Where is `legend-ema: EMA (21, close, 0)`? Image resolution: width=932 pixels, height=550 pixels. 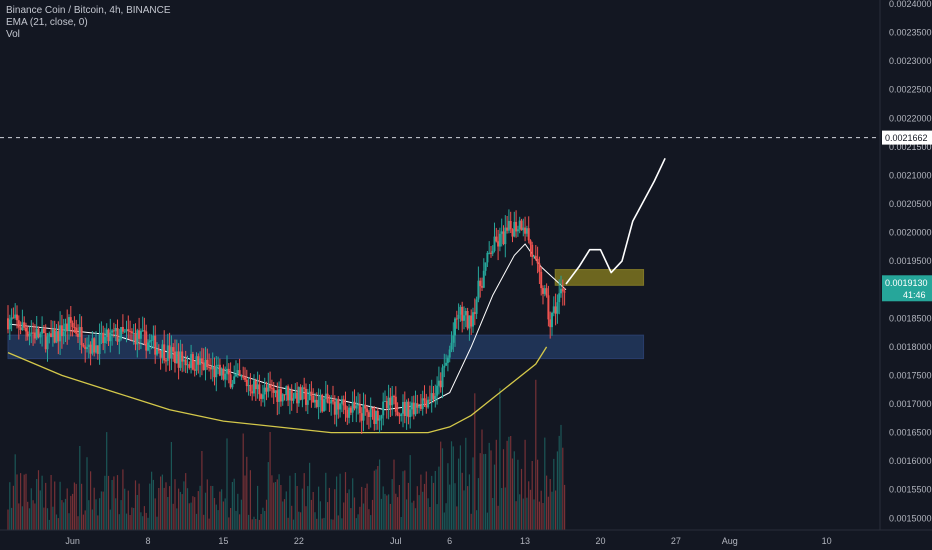 legend-ema: EMA (21, close, 0) is located at coordinates (47, 22).